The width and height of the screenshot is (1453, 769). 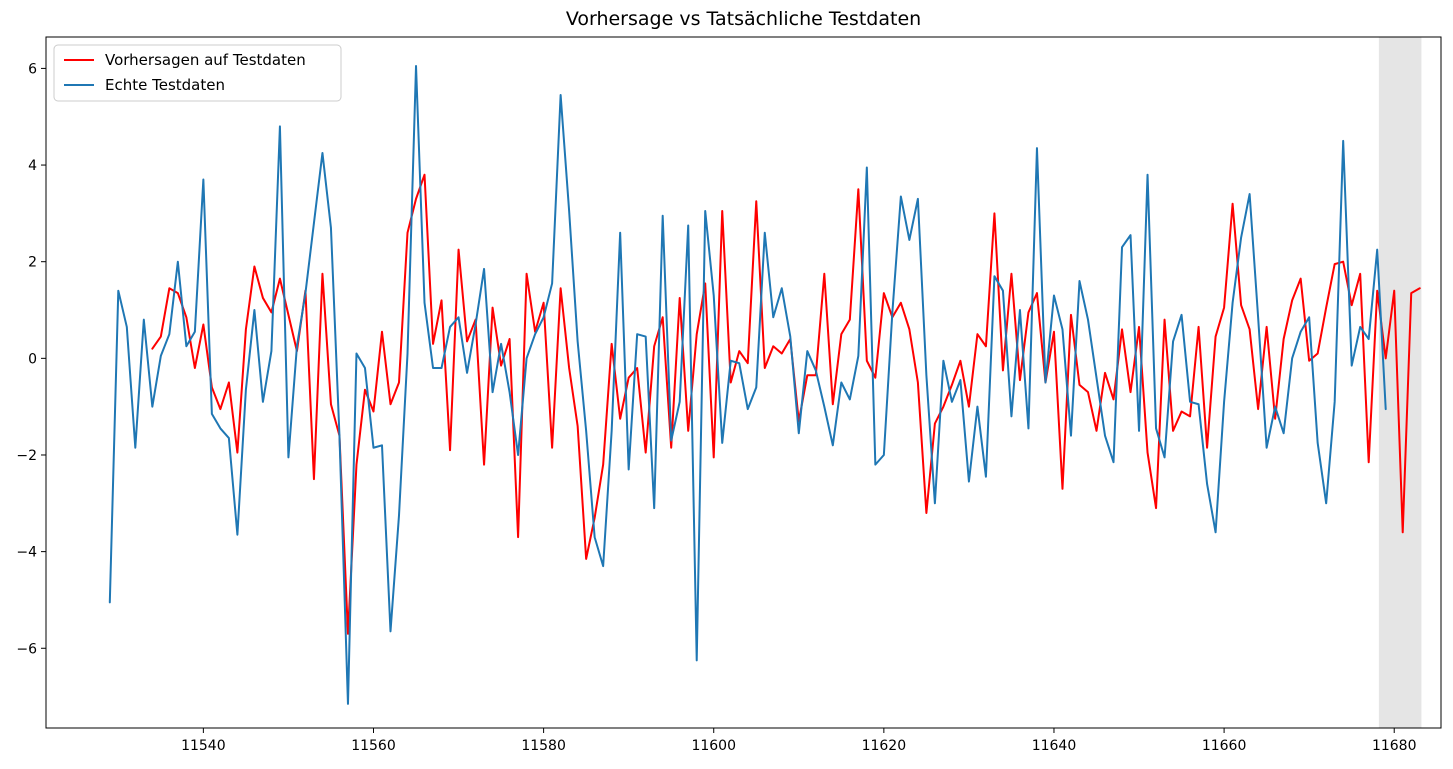 I want to click on x-tick-label: 11540, so click(x=203, y=746).